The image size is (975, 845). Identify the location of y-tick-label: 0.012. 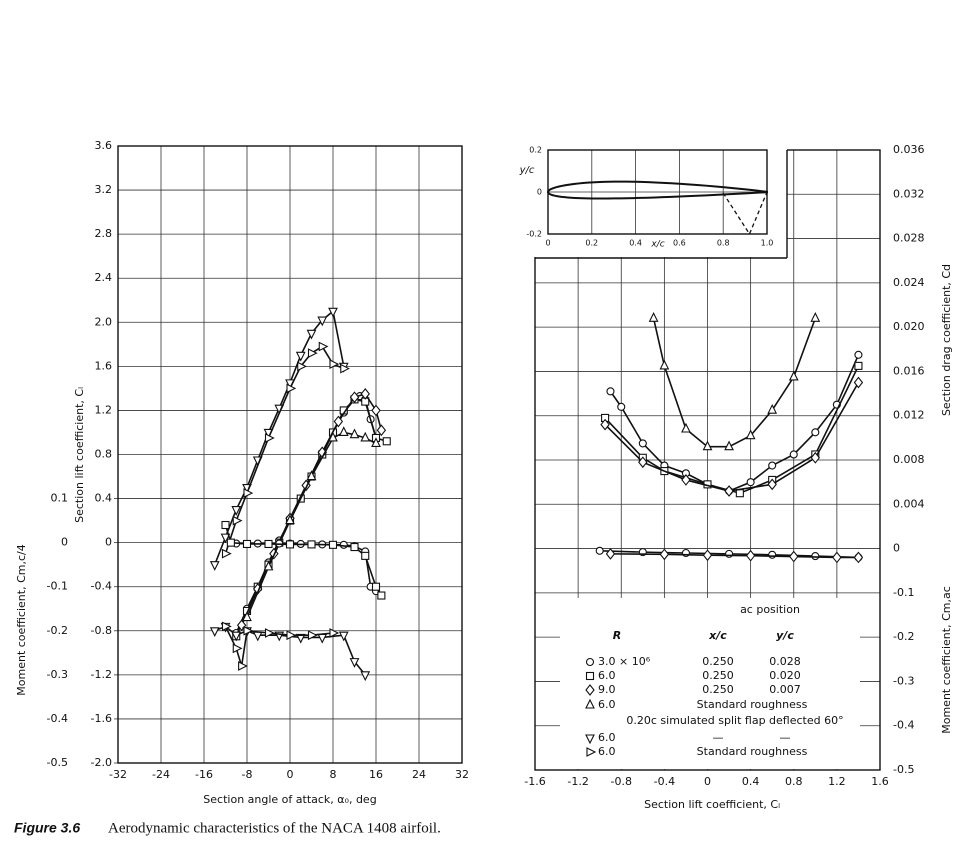
(909, 415).